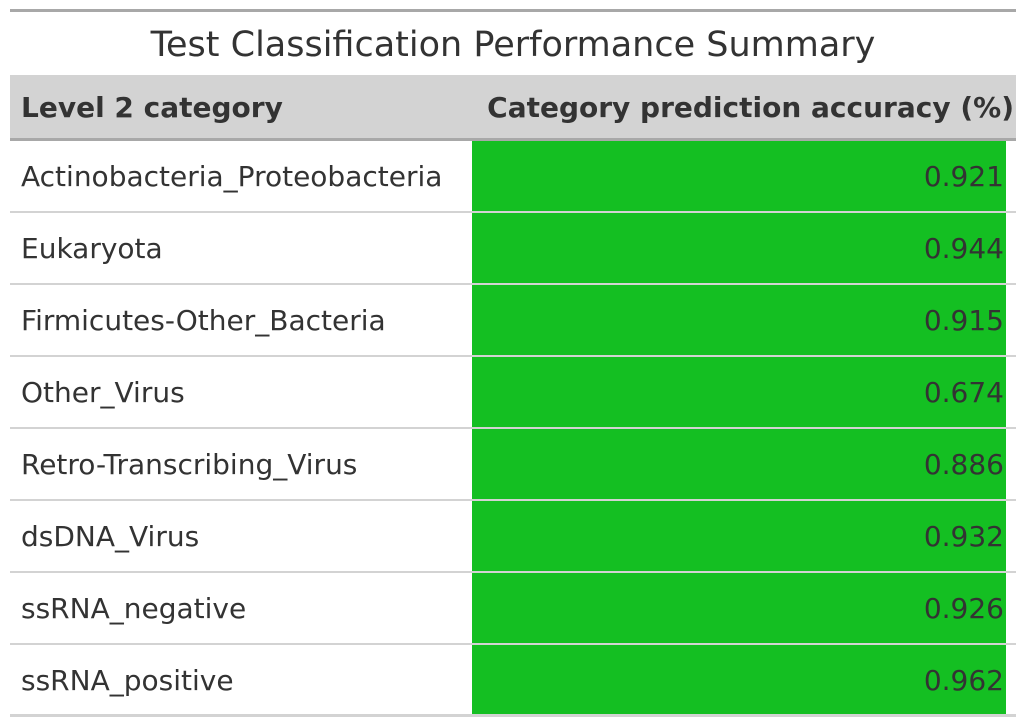  I want to click on top-rule, so click(513, 10).